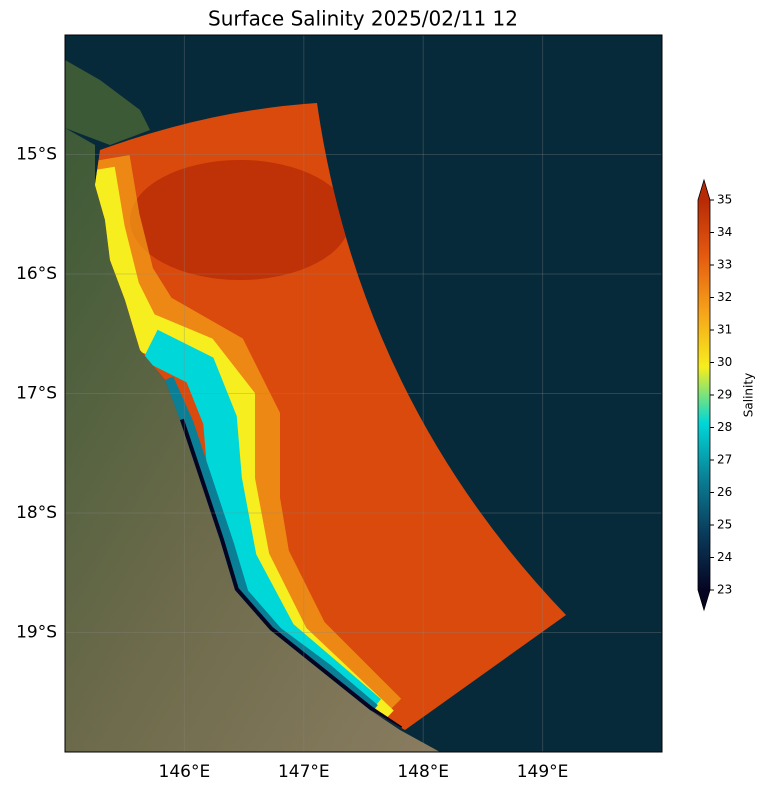  Describe the element at coordinates (724, 525) in the screenshot. I see `colorbar-tick-label: 25` at that location.